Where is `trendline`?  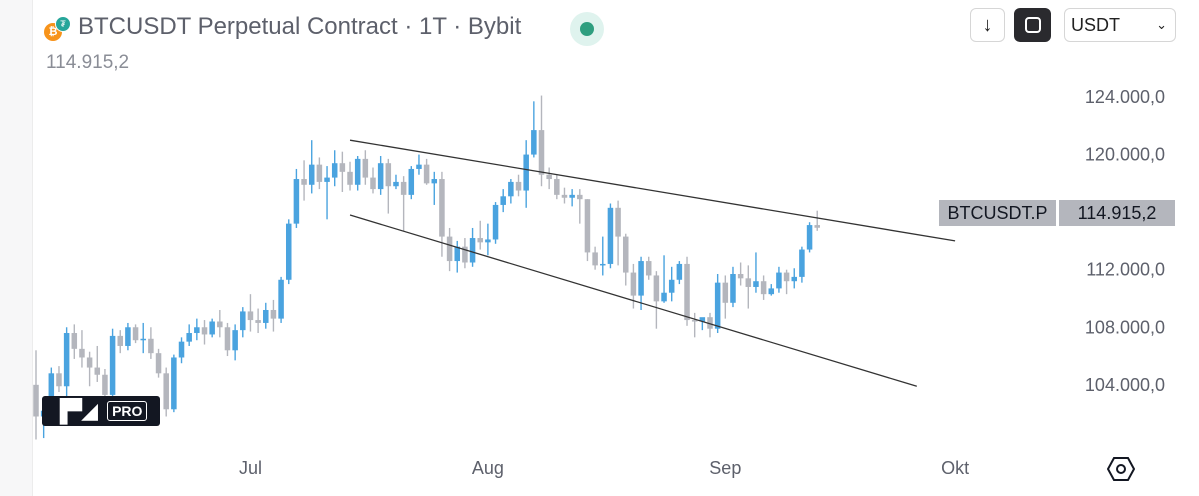
trendline is located at coordinates (652, 190).